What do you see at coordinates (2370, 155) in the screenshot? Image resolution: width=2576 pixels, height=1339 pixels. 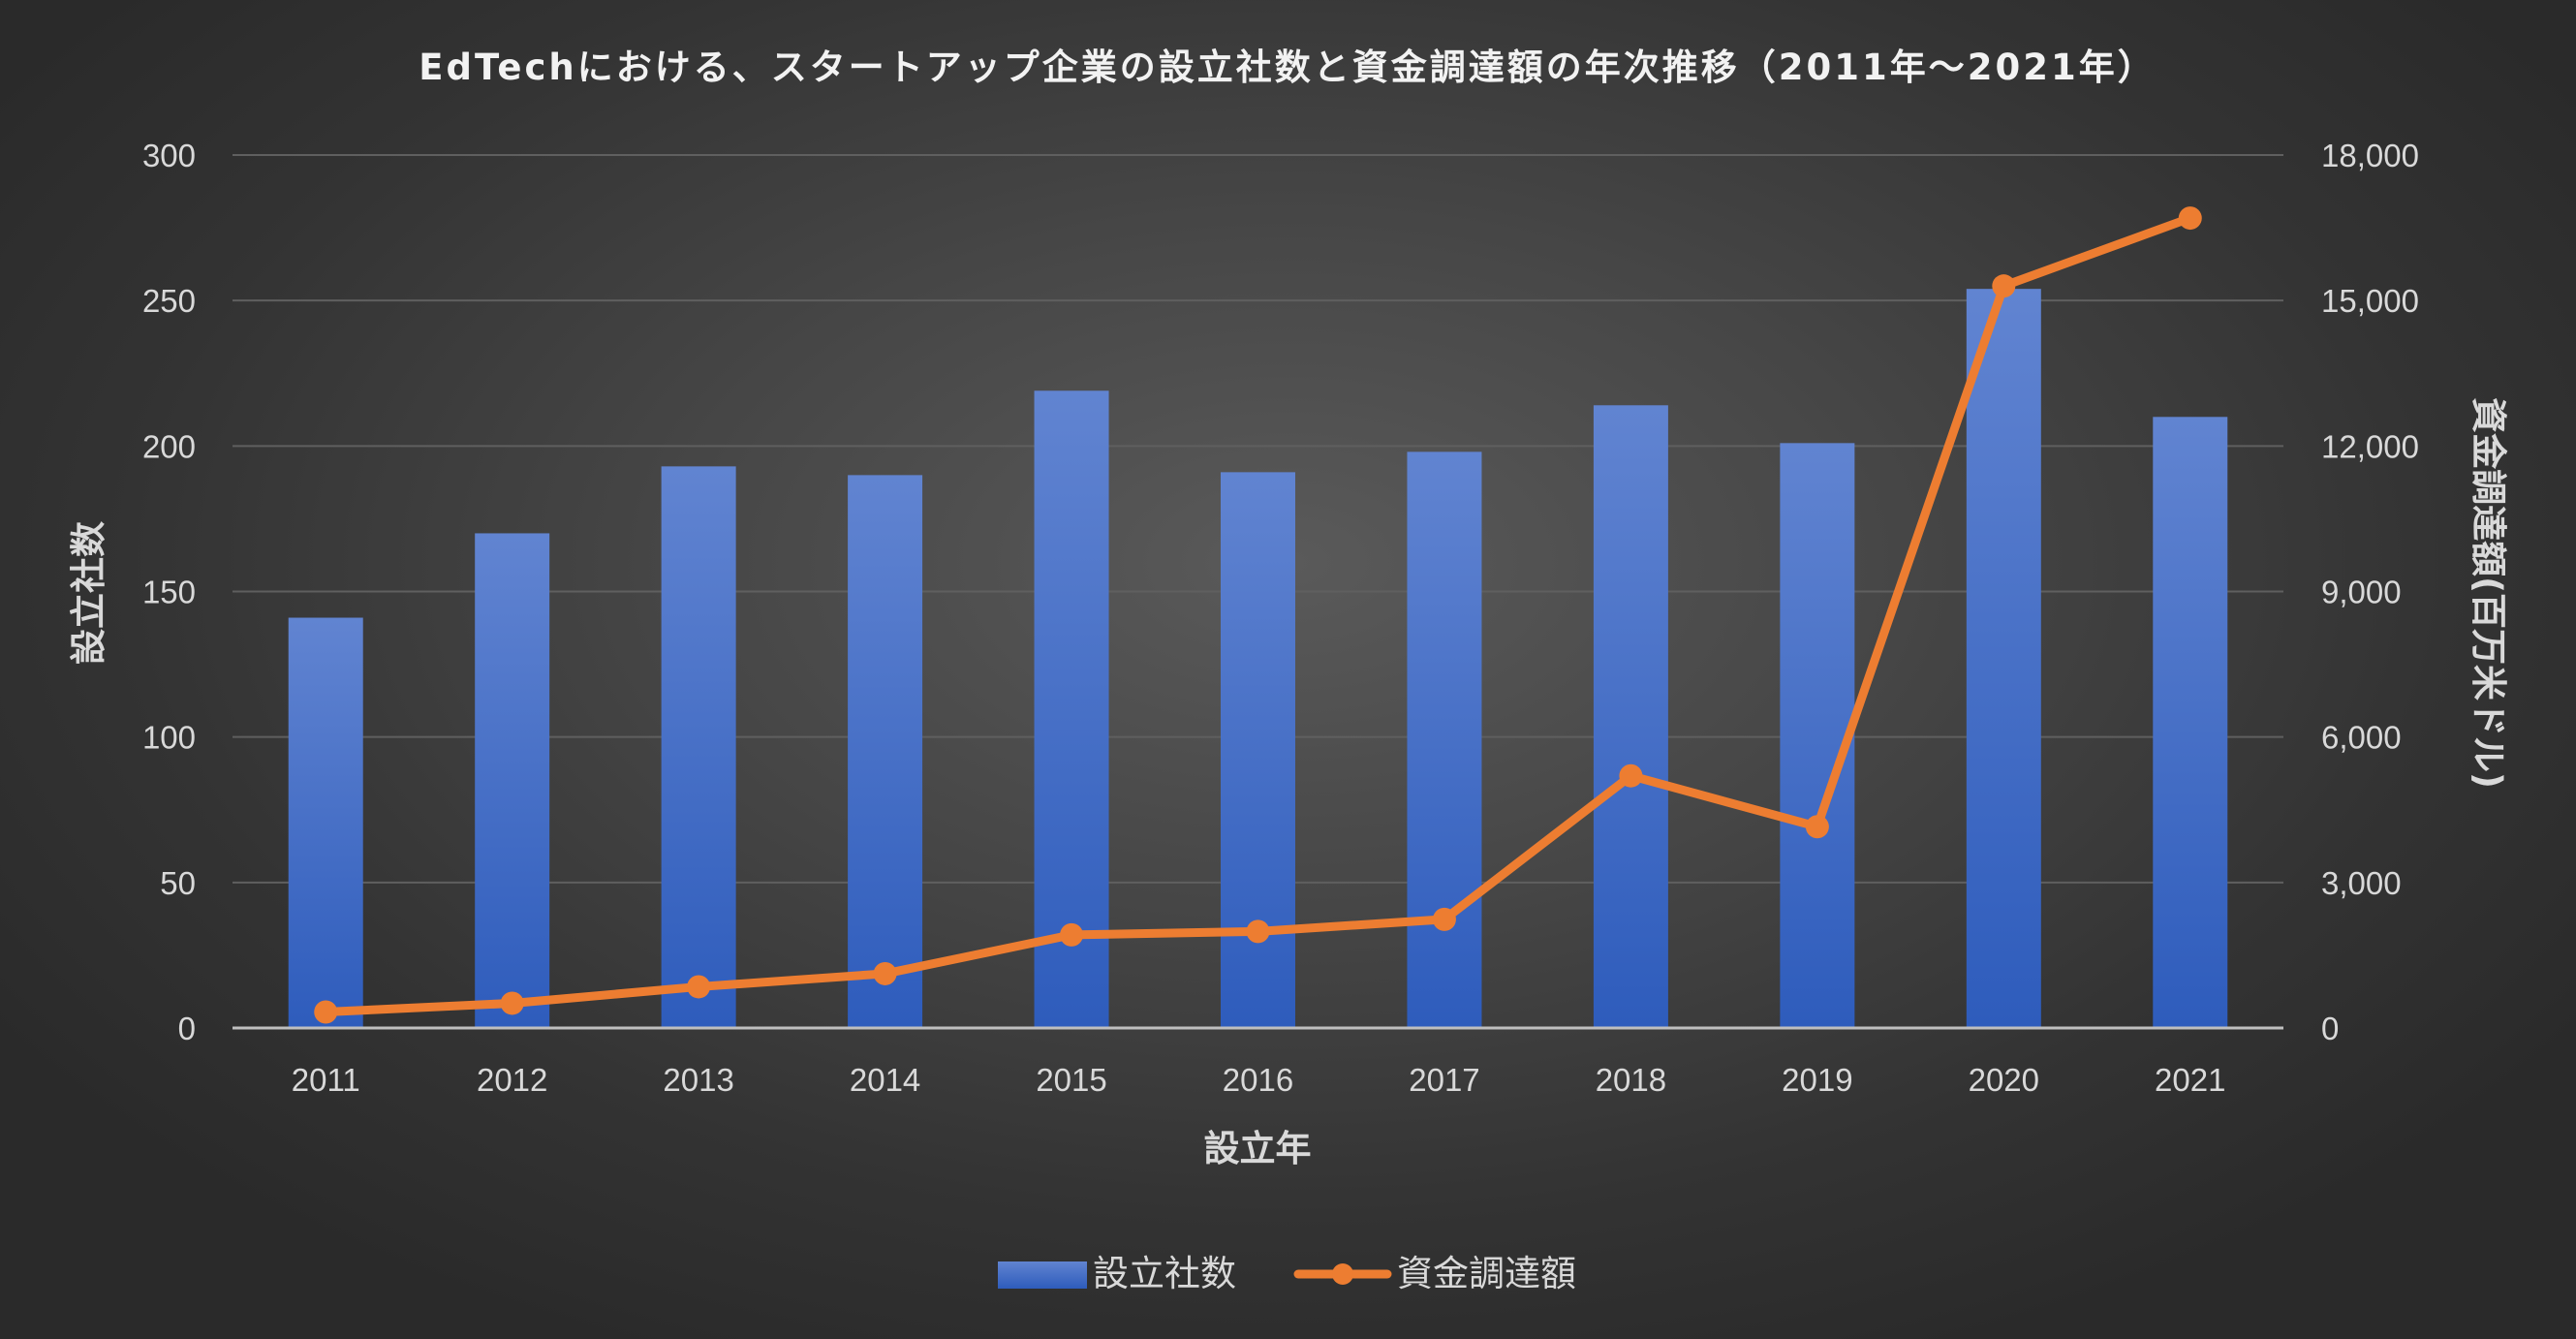 I see `right-y-tick-label: 18,000` at bounding box center [2370, 155].